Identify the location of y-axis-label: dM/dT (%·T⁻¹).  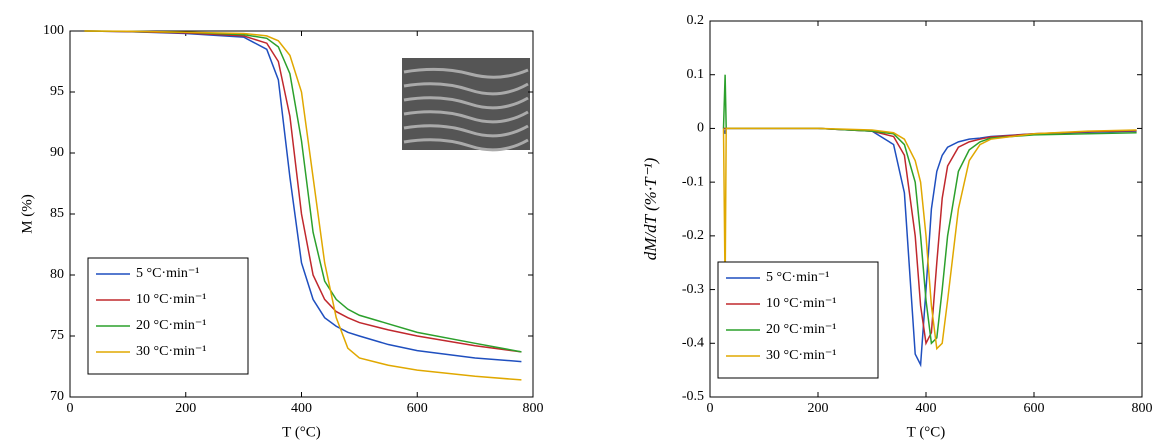
(650, 208).